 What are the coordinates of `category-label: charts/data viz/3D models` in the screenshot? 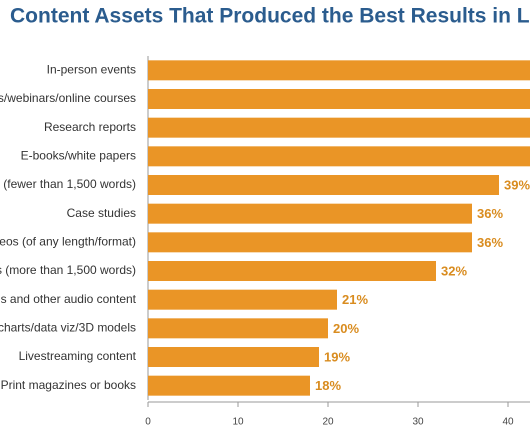 It's located at (68, 328).